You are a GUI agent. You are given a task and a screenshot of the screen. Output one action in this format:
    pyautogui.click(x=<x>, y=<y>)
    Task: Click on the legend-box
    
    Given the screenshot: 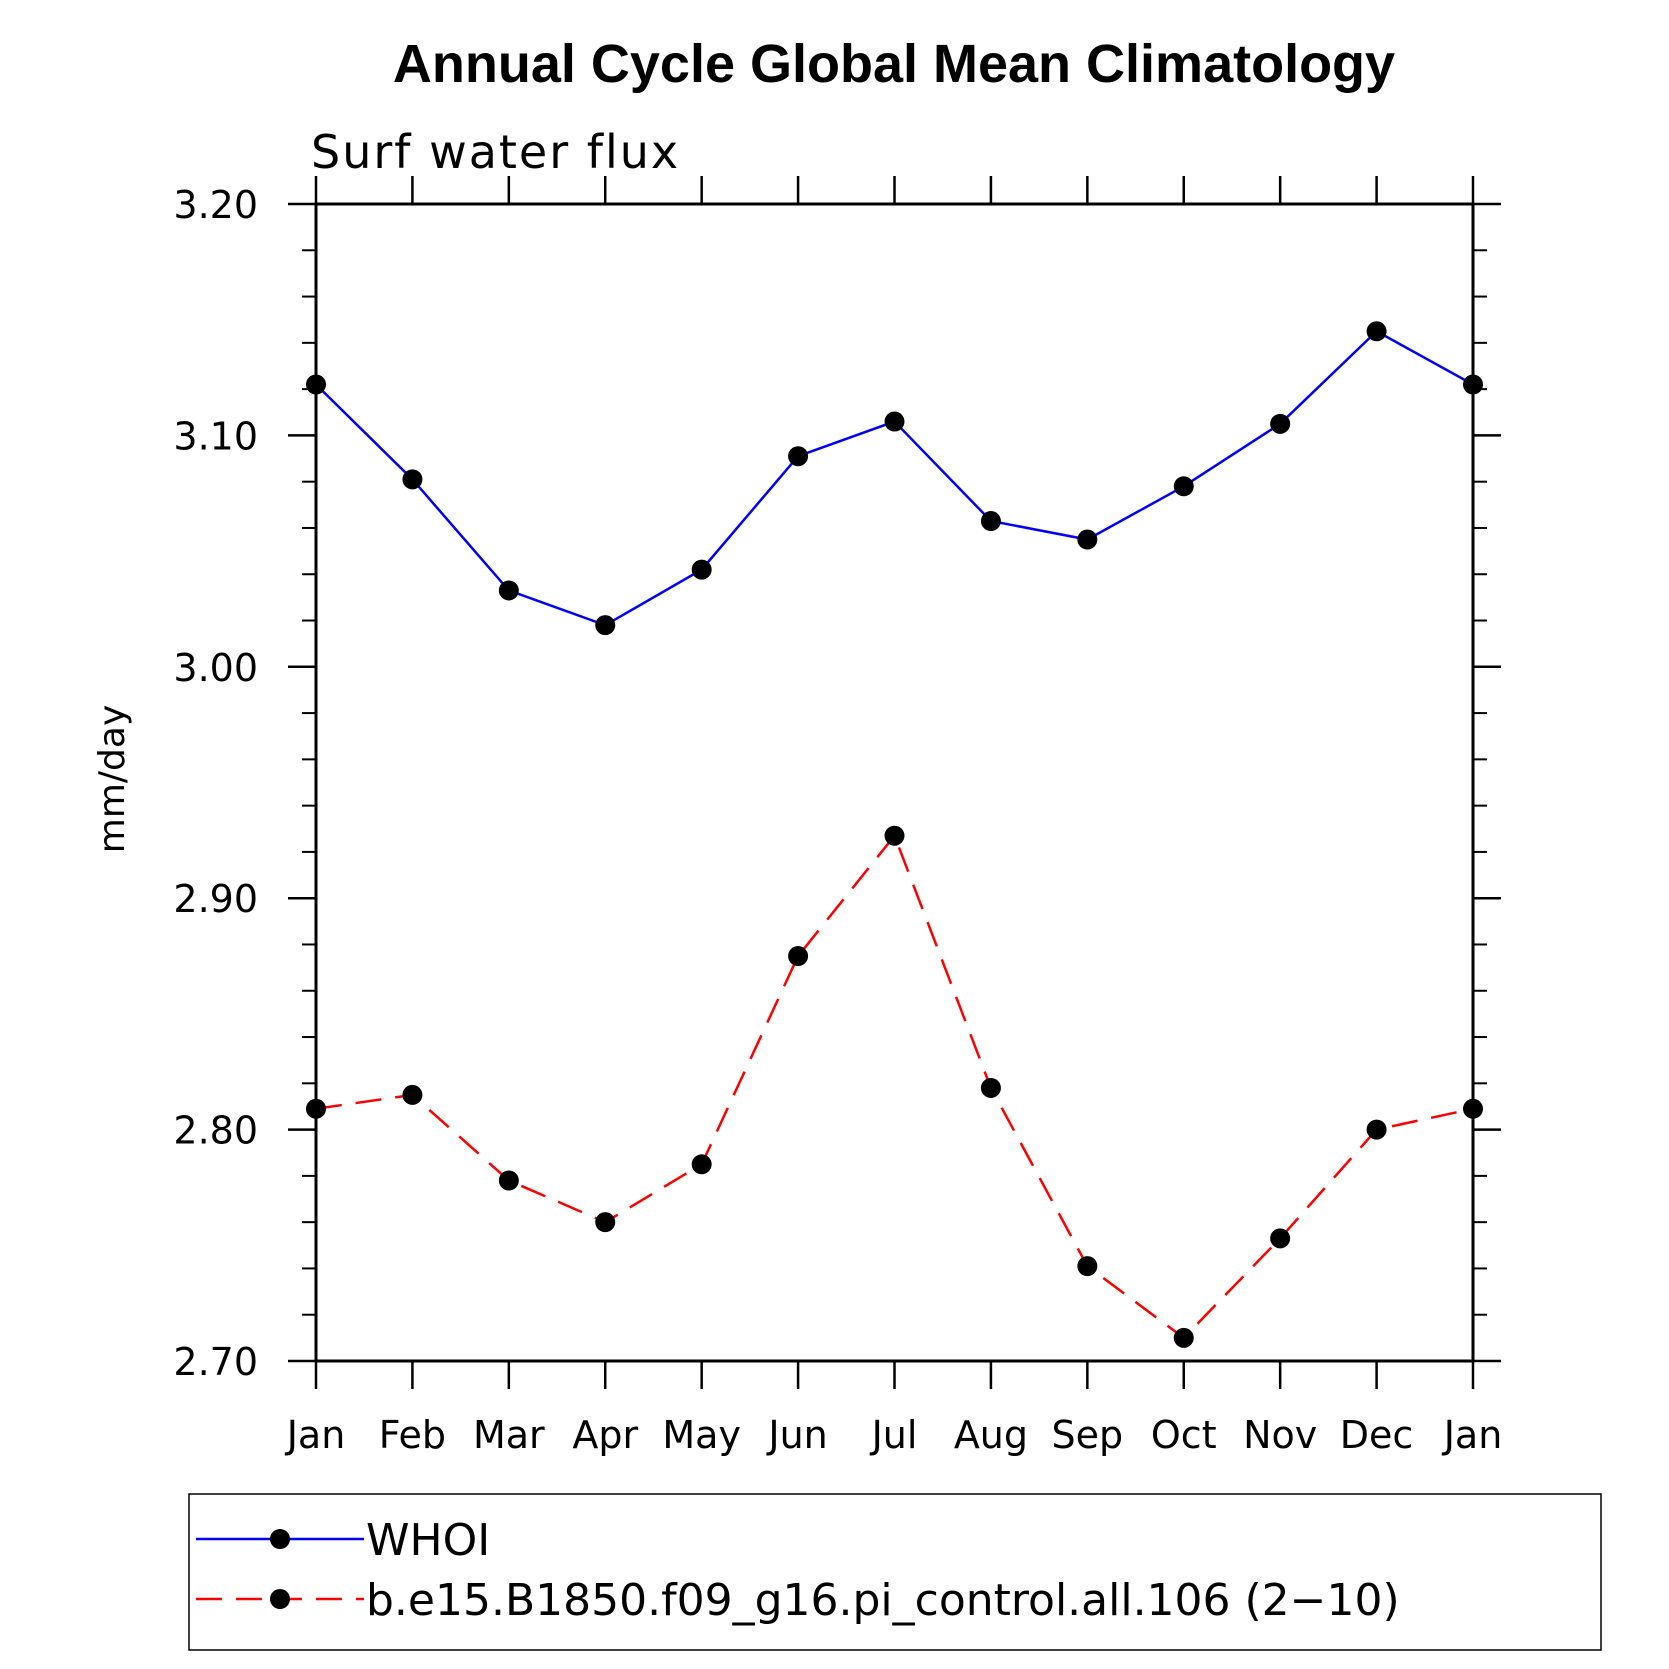 What is the action you would take?
    pyautogui.click(x=895, y=1572)
    